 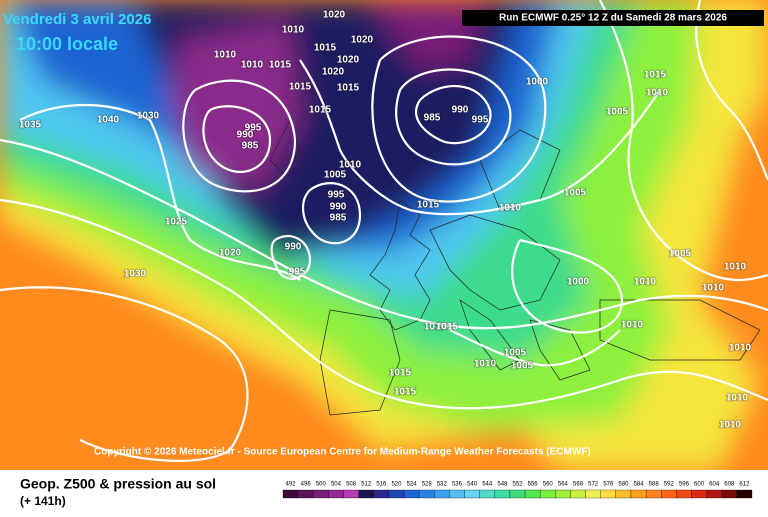 I want to click on legend-label: 592, so click(x=669, y=485).